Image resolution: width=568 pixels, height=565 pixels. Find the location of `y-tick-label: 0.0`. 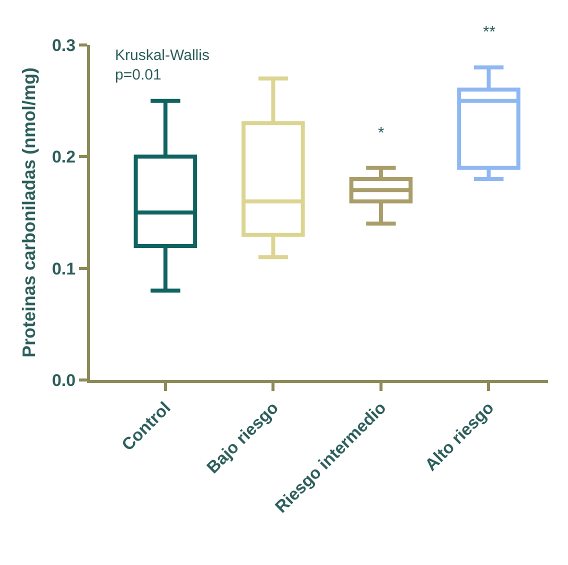

y-tick-label: 0.0 is located at coordinates (64, 380).